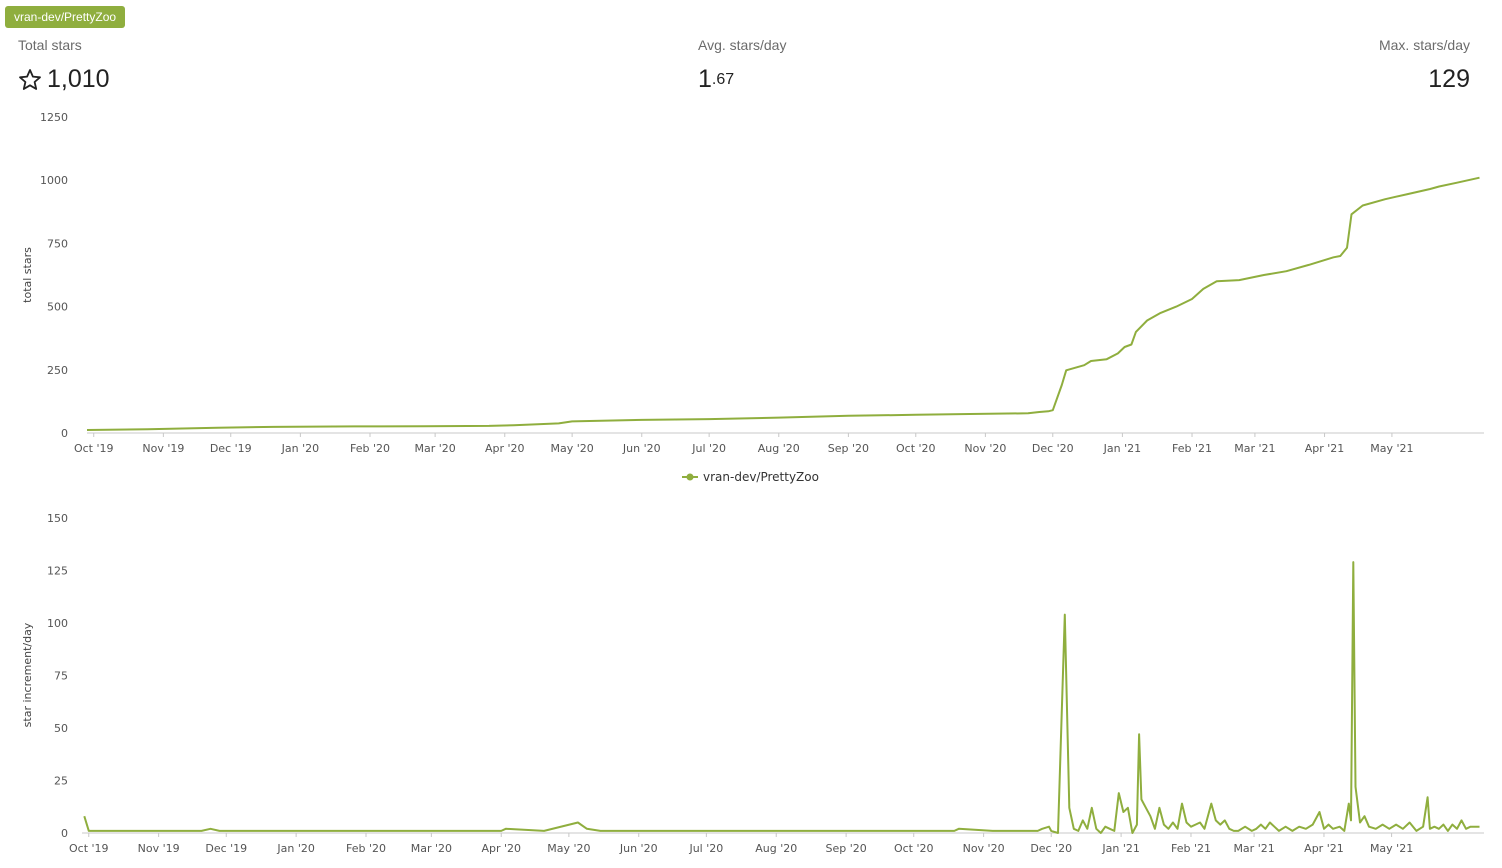  I want to click on total-stars-stat: Total stars 1,010, so click(64, 65).